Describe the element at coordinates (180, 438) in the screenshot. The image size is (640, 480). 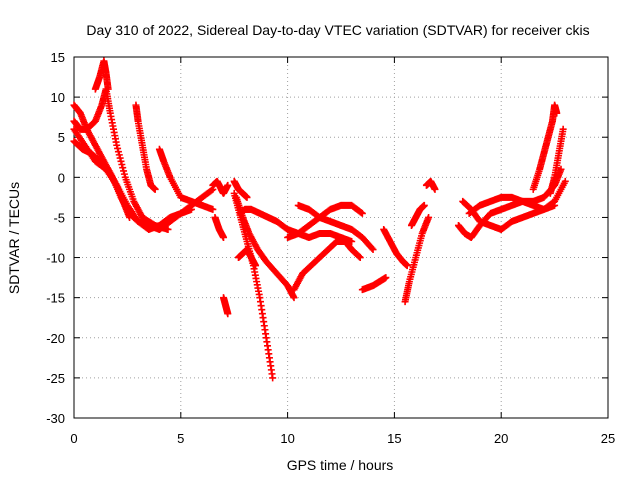
I see `x-tick-label: 5` at that location.